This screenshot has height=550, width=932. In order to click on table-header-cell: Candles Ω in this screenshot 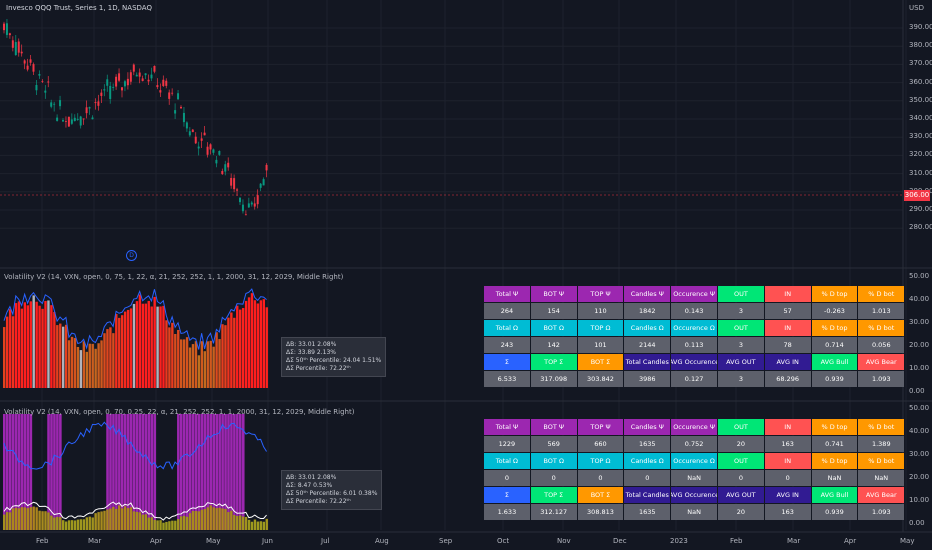, I will do `click(647, 328)`.